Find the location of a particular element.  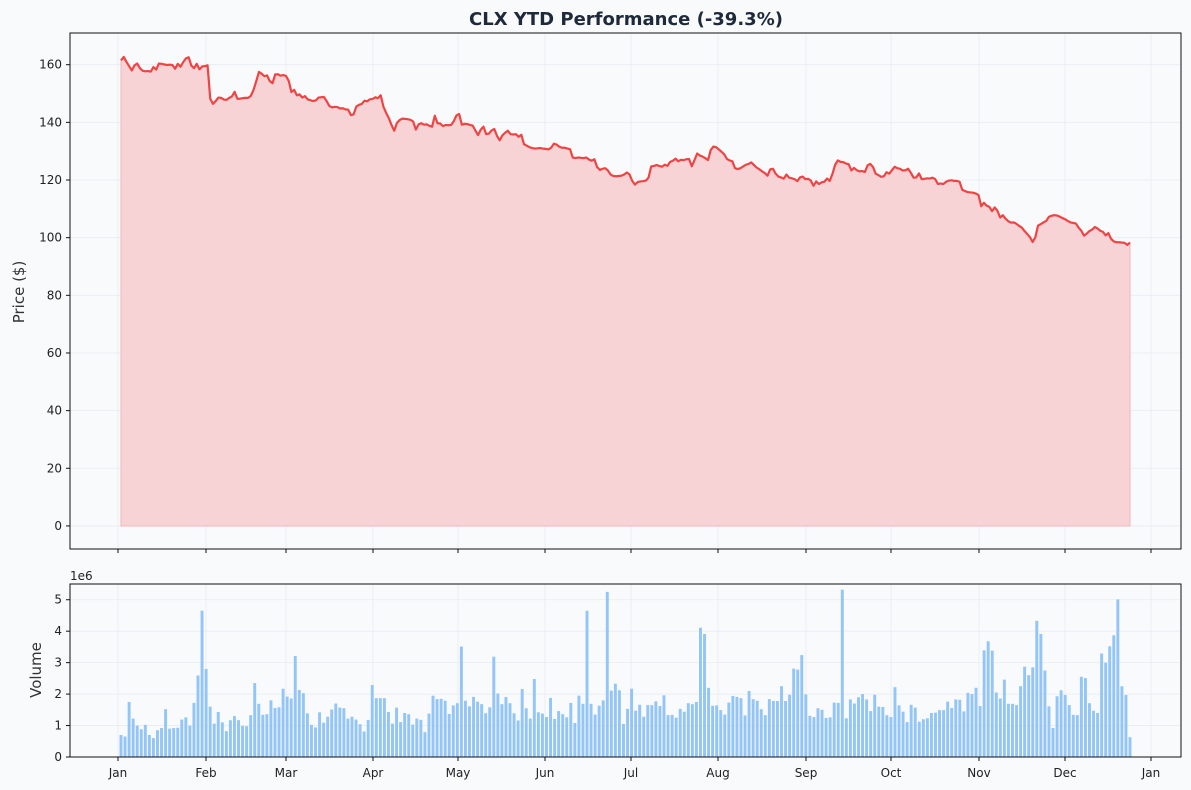

month-tick-label: Nov is located at coordinates (978, 773).